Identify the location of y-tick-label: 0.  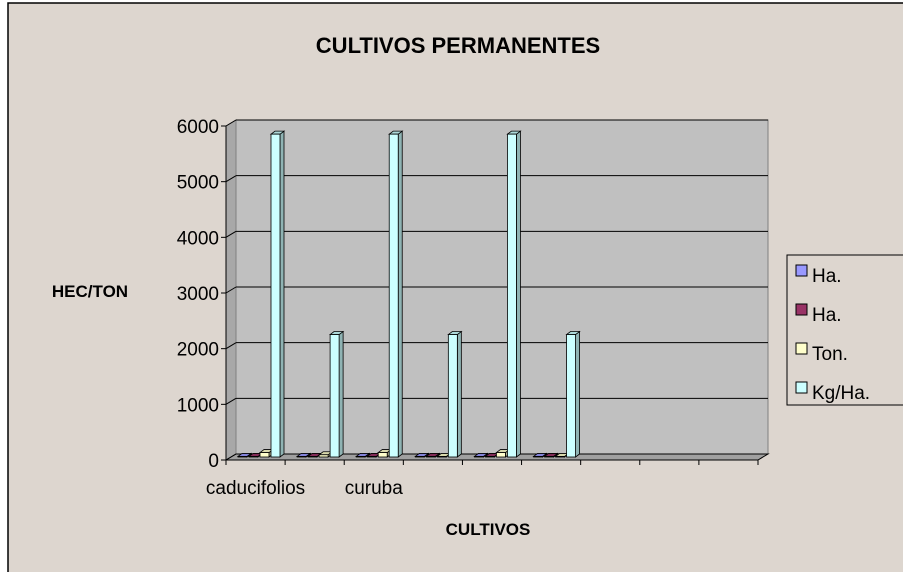
(213, 461).